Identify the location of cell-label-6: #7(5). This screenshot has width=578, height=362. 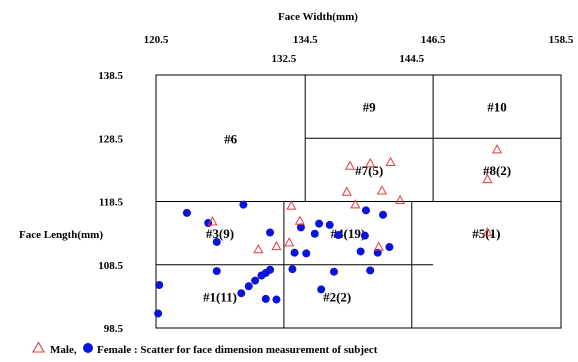
(369, 170).